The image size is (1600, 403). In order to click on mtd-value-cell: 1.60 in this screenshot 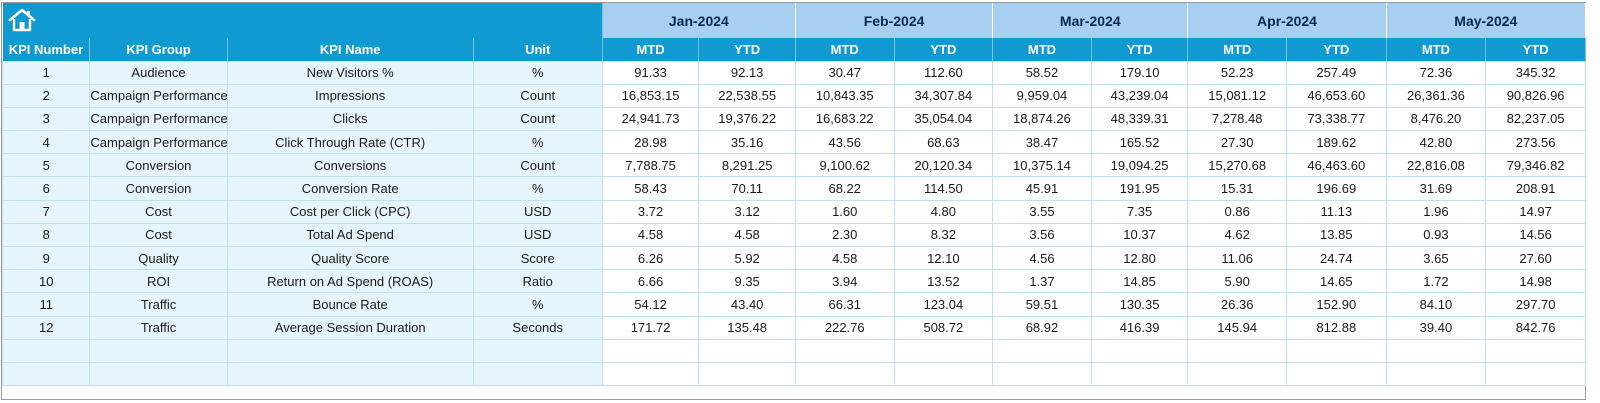, I will do `click(844, 211)`.